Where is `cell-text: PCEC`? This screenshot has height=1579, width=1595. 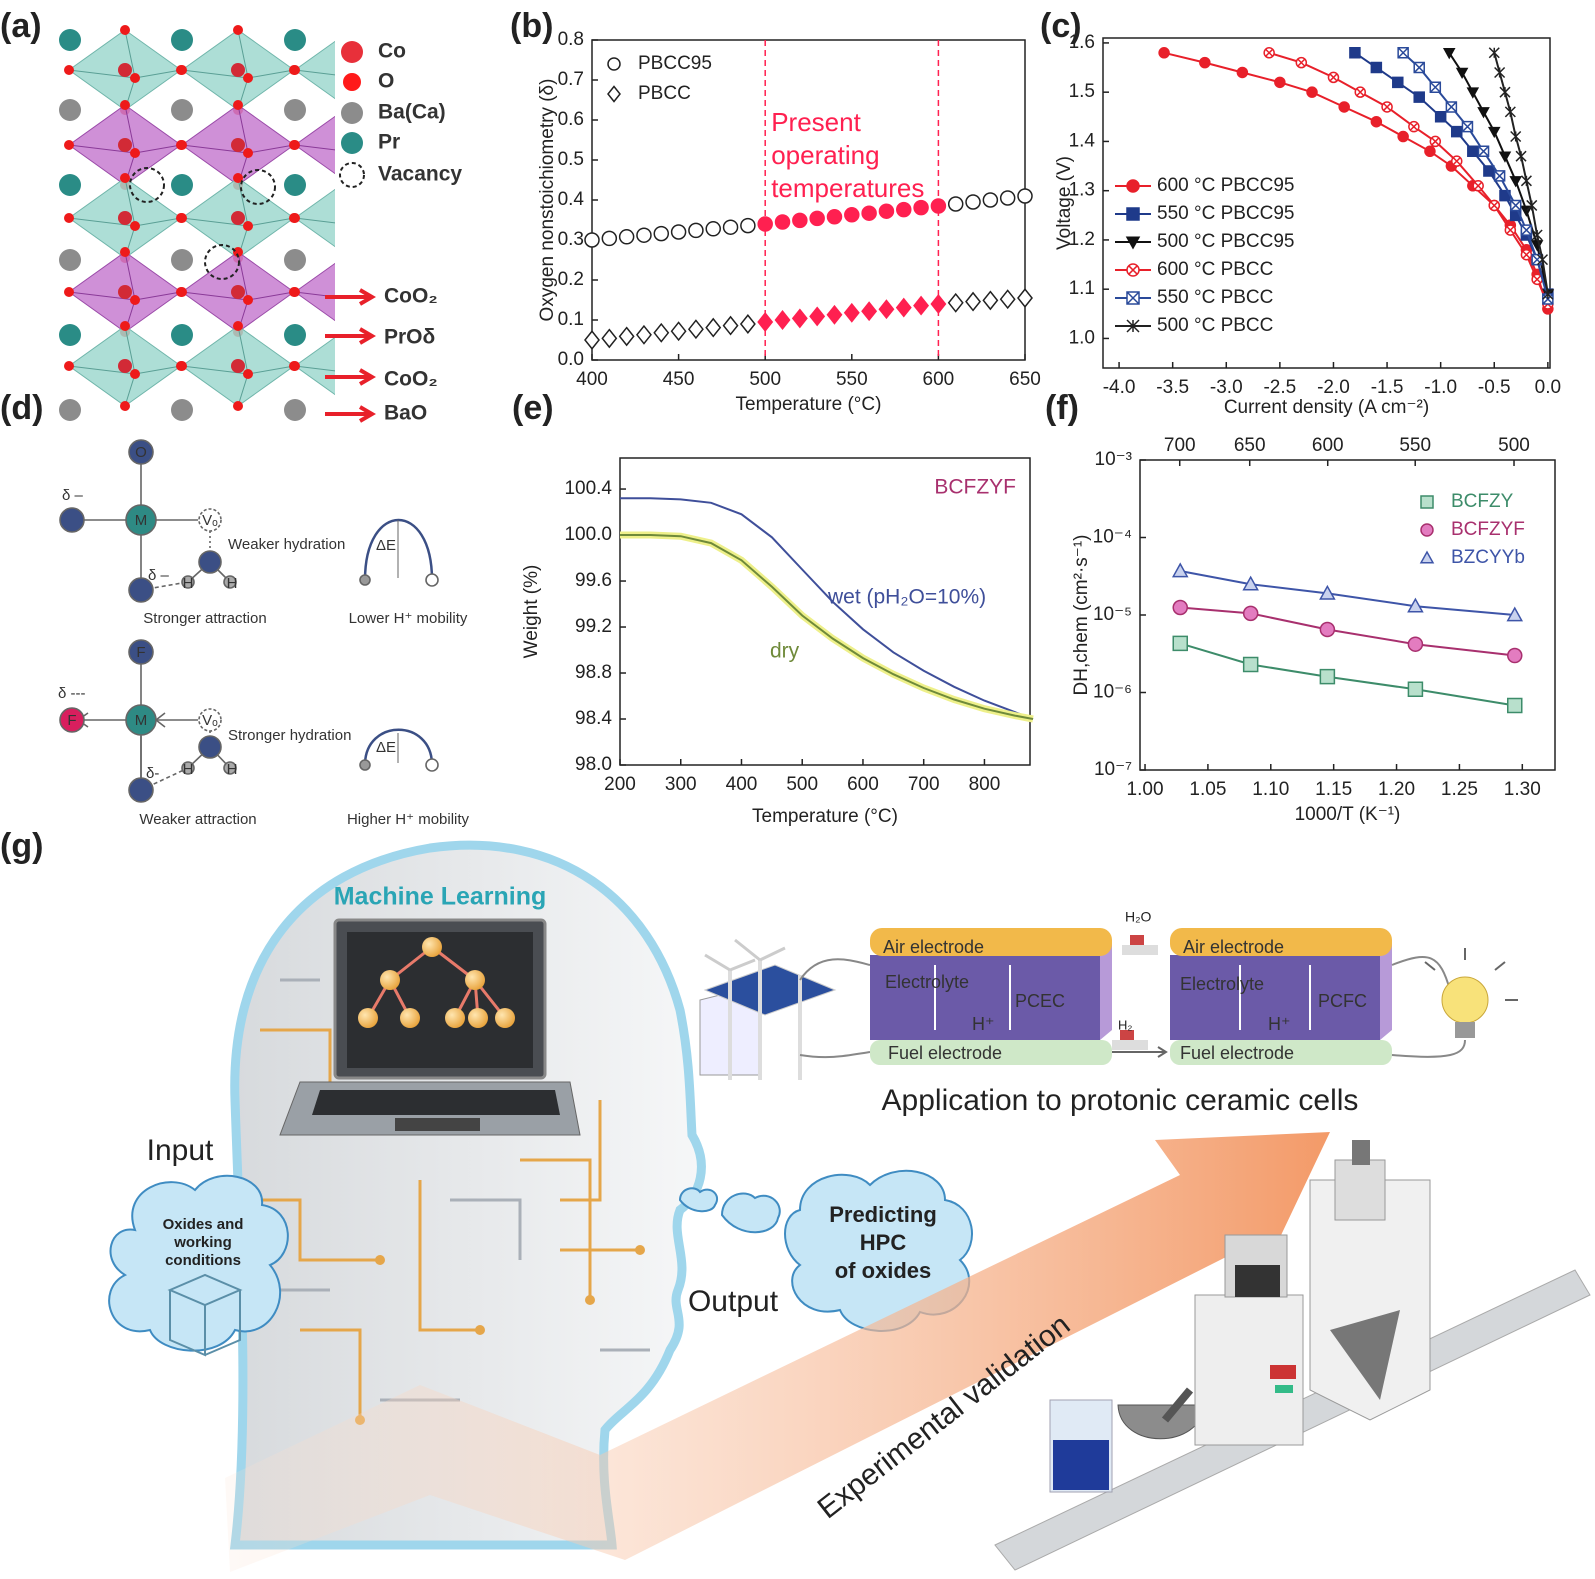
cell-text: PCEC is located at coordinates (1040, 1001).